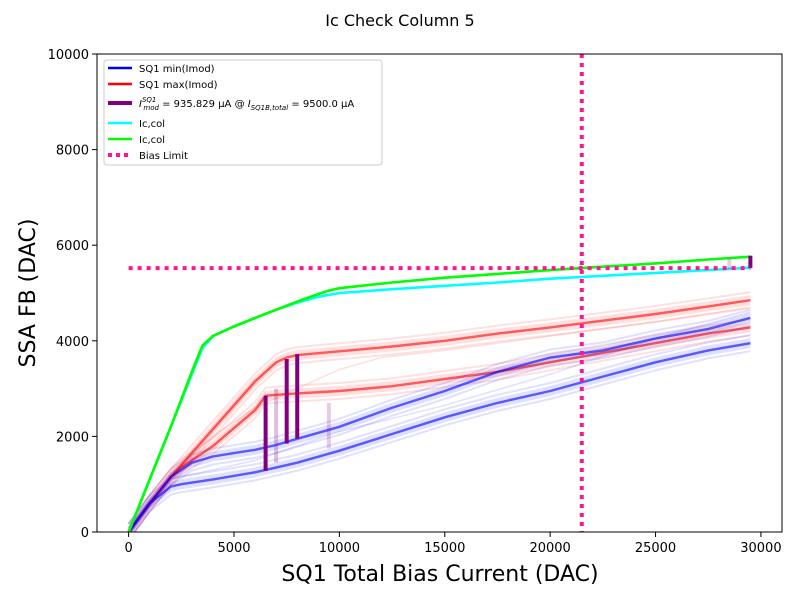 The image size is (800, 600). Describe the element at coordinates (549, 548) in the screenshot. I see `x-tick-label: 20000` at that location.